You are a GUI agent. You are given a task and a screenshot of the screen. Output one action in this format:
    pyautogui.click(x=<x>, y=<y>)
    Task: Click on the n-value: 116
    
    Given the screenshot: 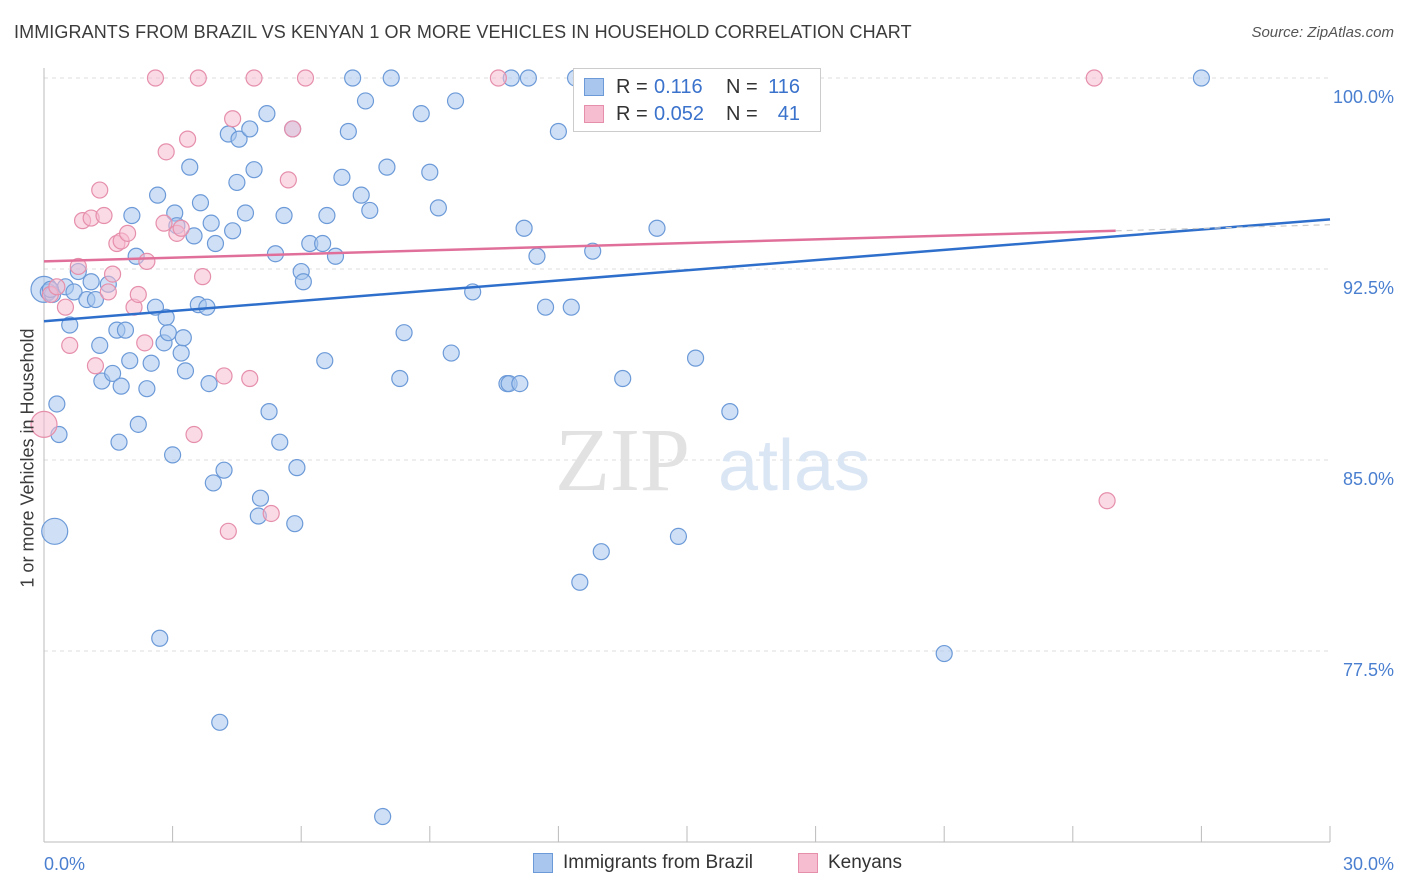 What is the action you would take?
    pyautogui.click(x=784, y=86)
    